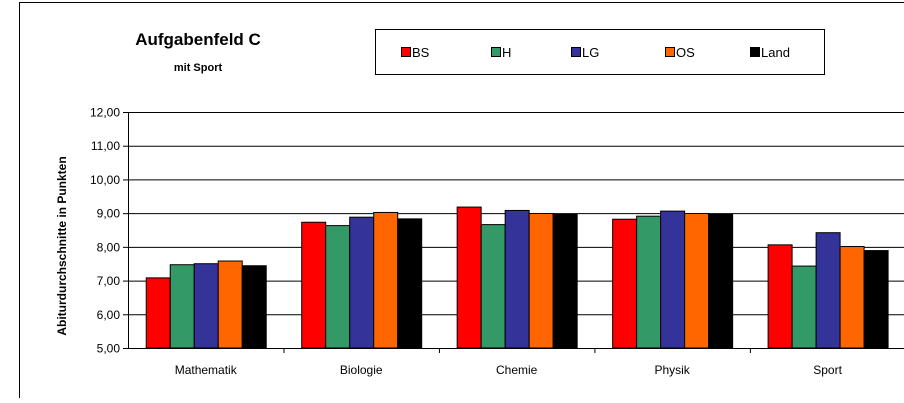  Describe the element at coordinates (493, 286) in the screenshot. I see `bar-h-chemie` at that location.